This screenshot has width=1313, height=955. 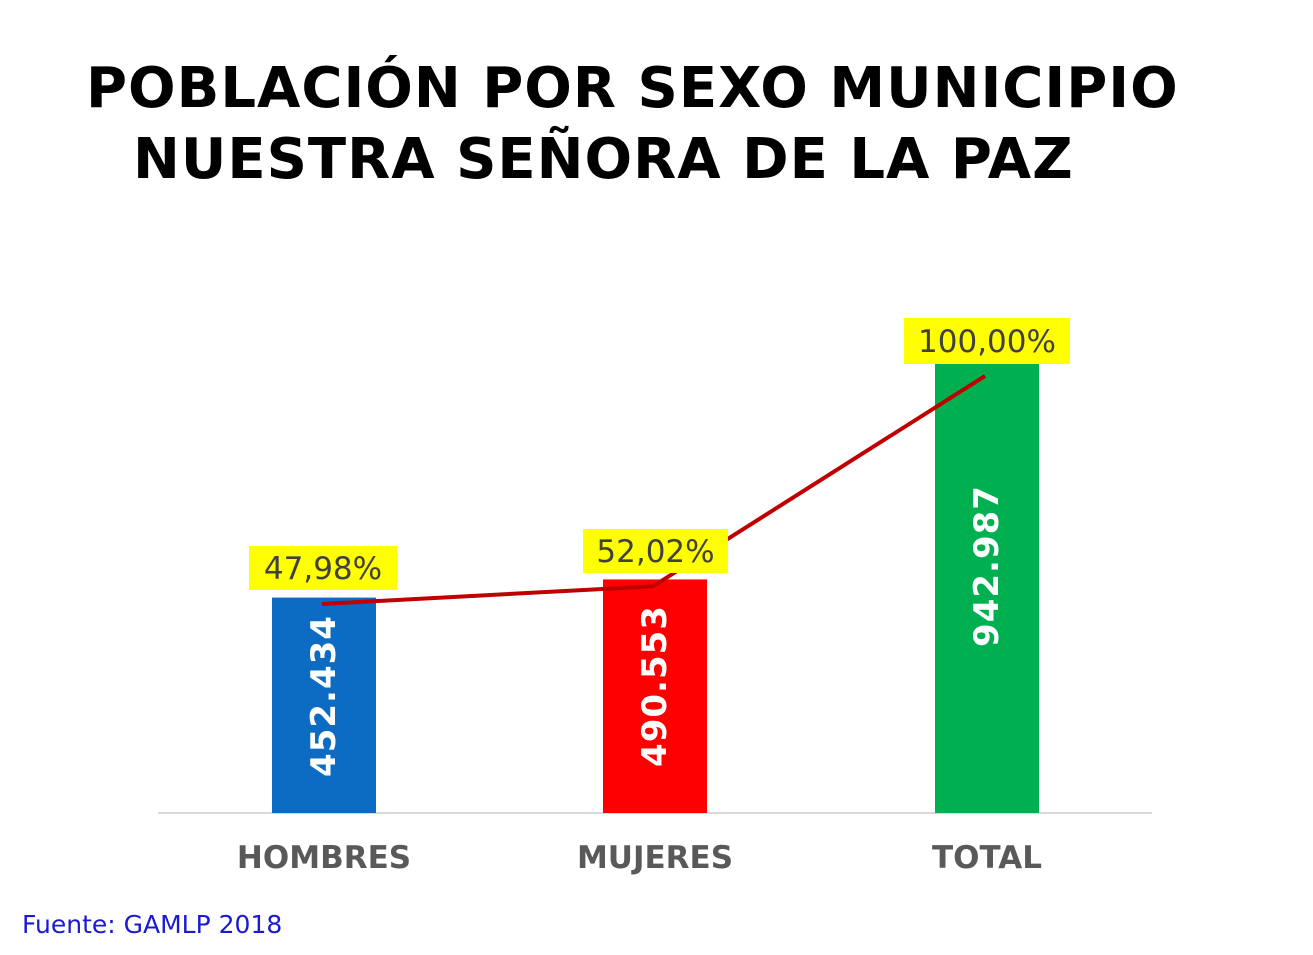 I want to click on percent-label-3: 100,00%, so click(x=987, y=342).